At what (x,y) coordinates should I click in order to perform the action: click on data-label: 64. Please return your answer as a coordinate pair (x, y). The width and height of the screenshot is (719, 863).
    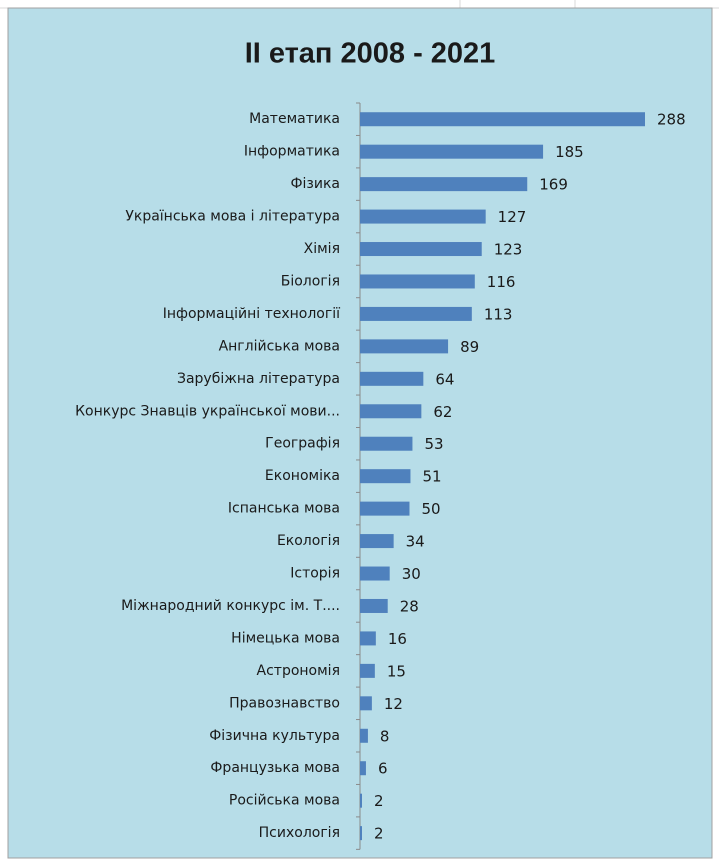
    Looking at the image, I should click on (444, 379).